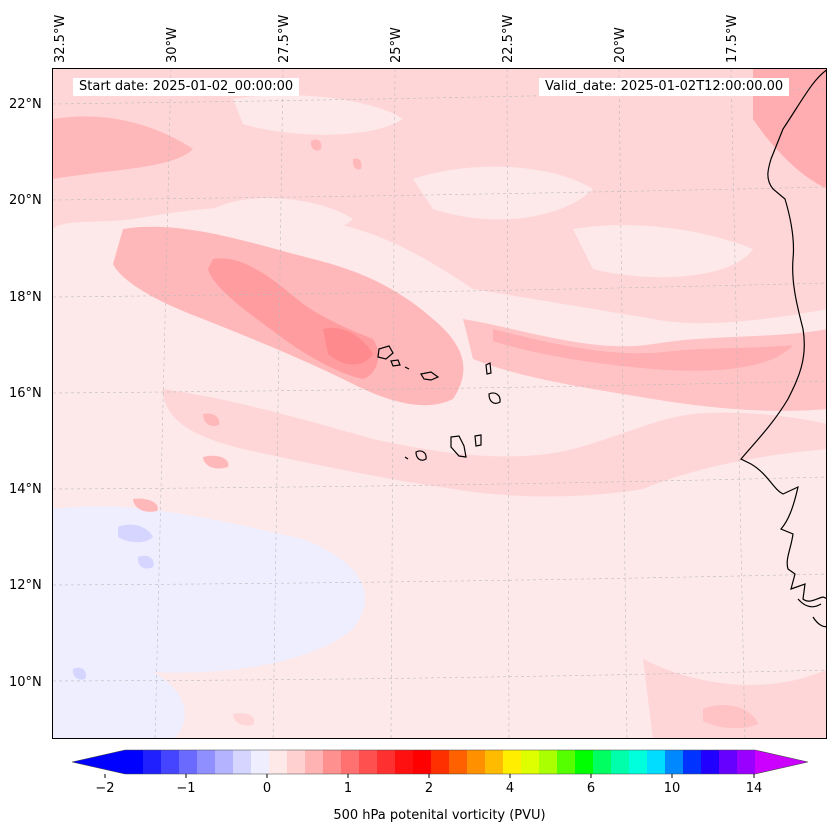 The image size is (837, 836). What do you see at coordinates (172, 45) in the screenshot?
I see `lon-label-30w: 30°W` at bounding box center [172, 45].